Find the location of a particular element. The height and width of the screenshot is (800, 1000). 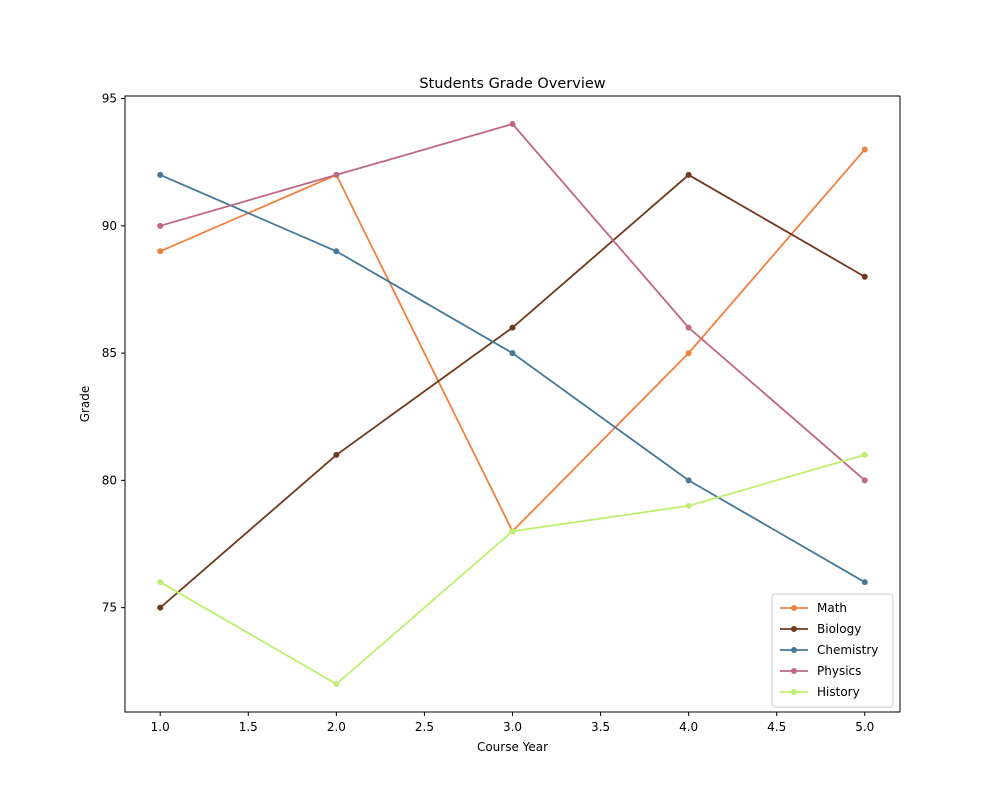

legend-label-history: History is located at coordinates (838, 692).